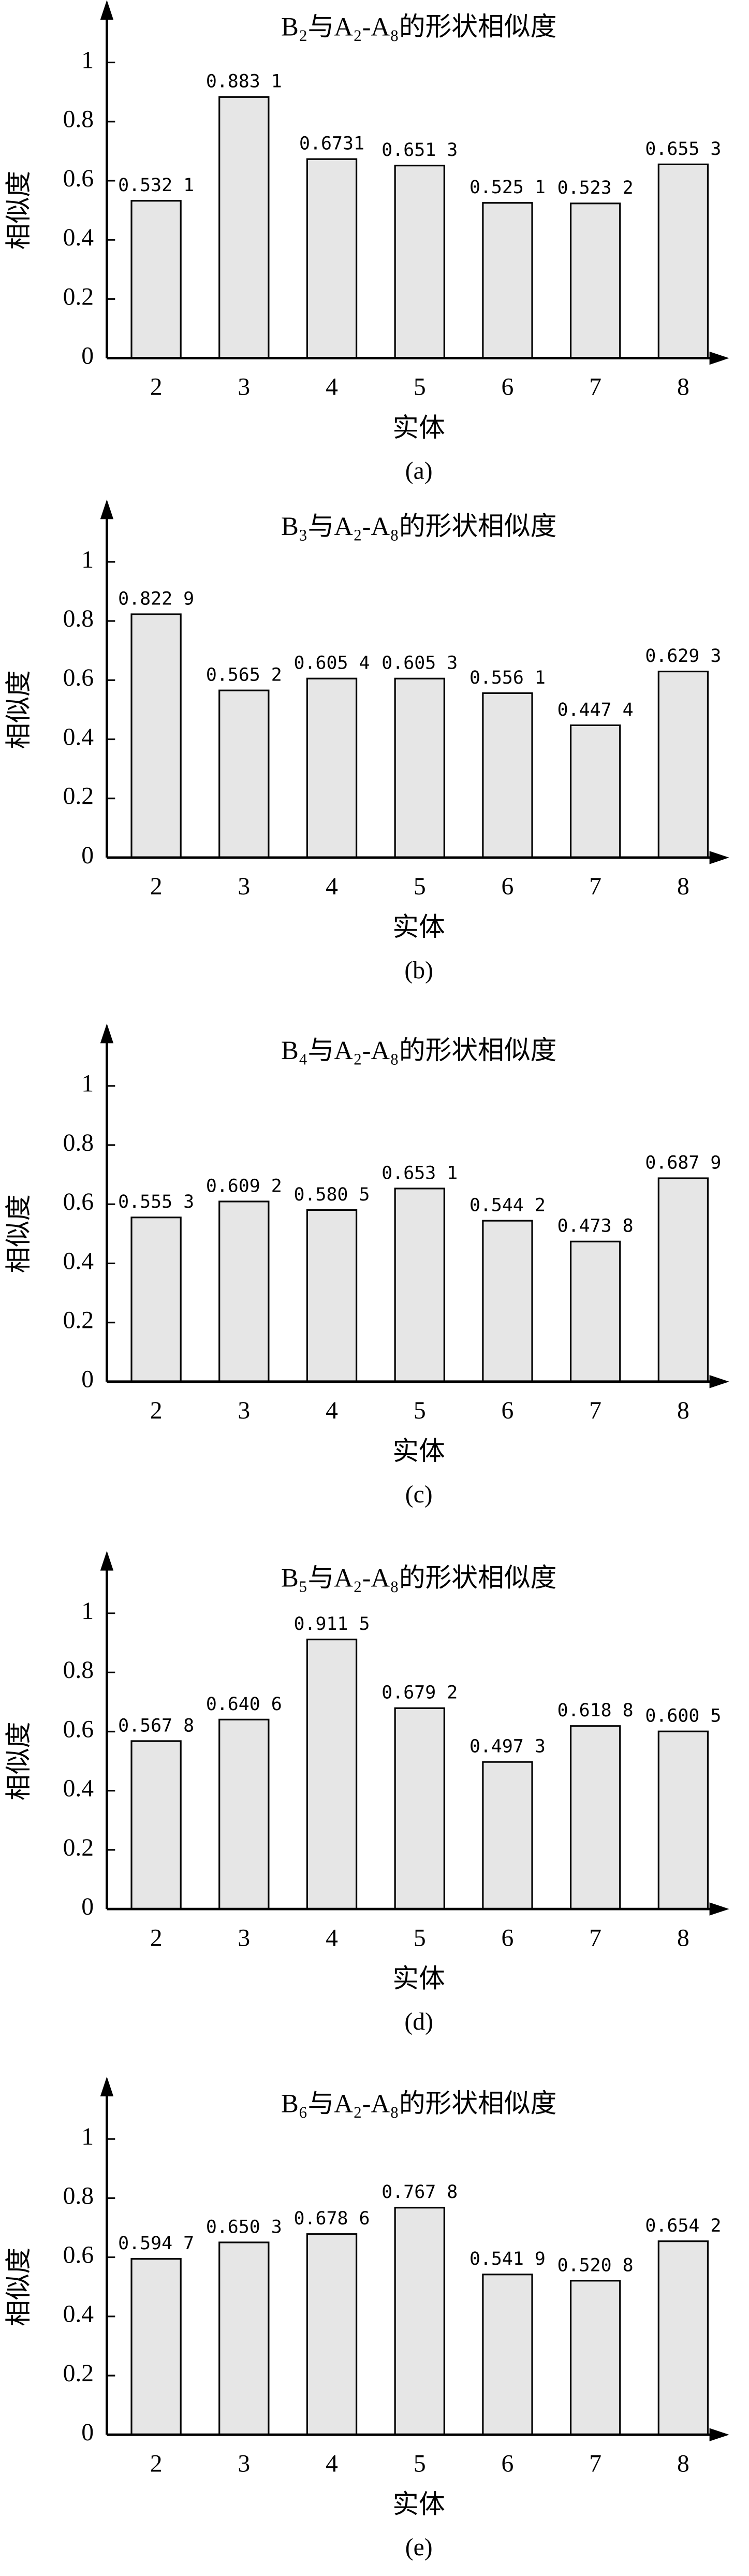  I want to click on caption: (e), so click(419, 2547).